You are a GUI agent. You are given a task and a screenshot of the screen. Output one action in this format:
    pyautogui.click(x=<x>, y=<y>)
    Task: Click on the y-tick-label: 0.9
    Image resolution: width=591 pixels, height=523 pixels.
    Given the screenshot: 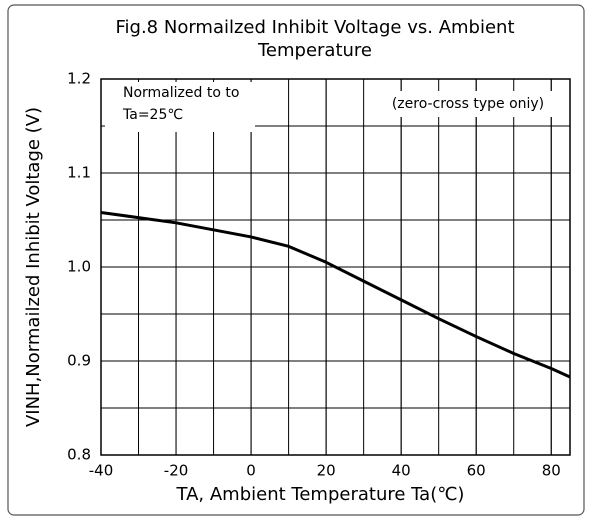 What is the action you would take?
    pyautogui.click(x=79, y=361)
    